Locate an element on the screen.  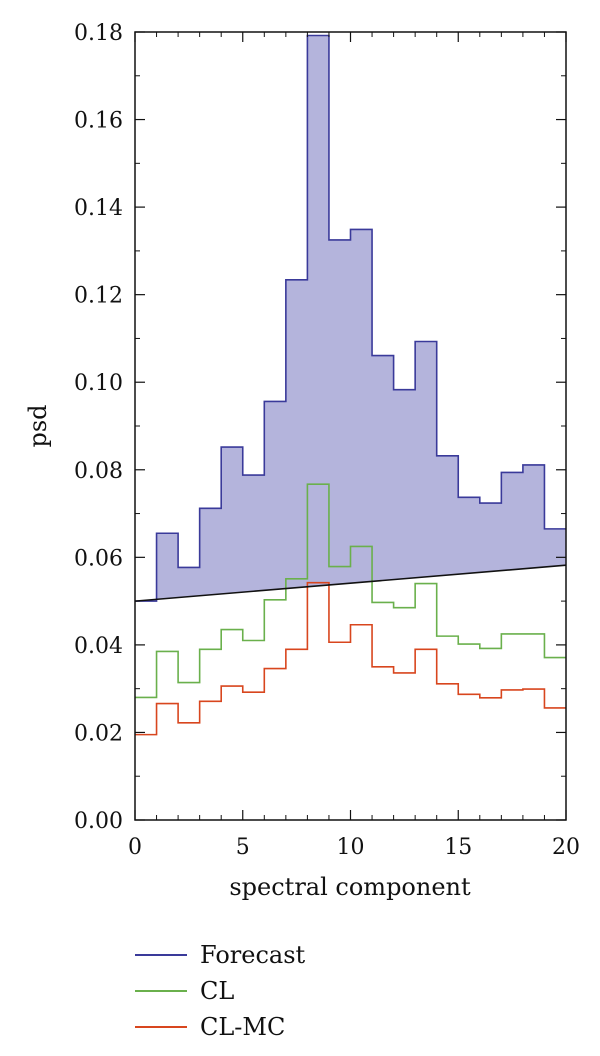
y-tick-label: 0.16 is located at coordinates (98, 121).